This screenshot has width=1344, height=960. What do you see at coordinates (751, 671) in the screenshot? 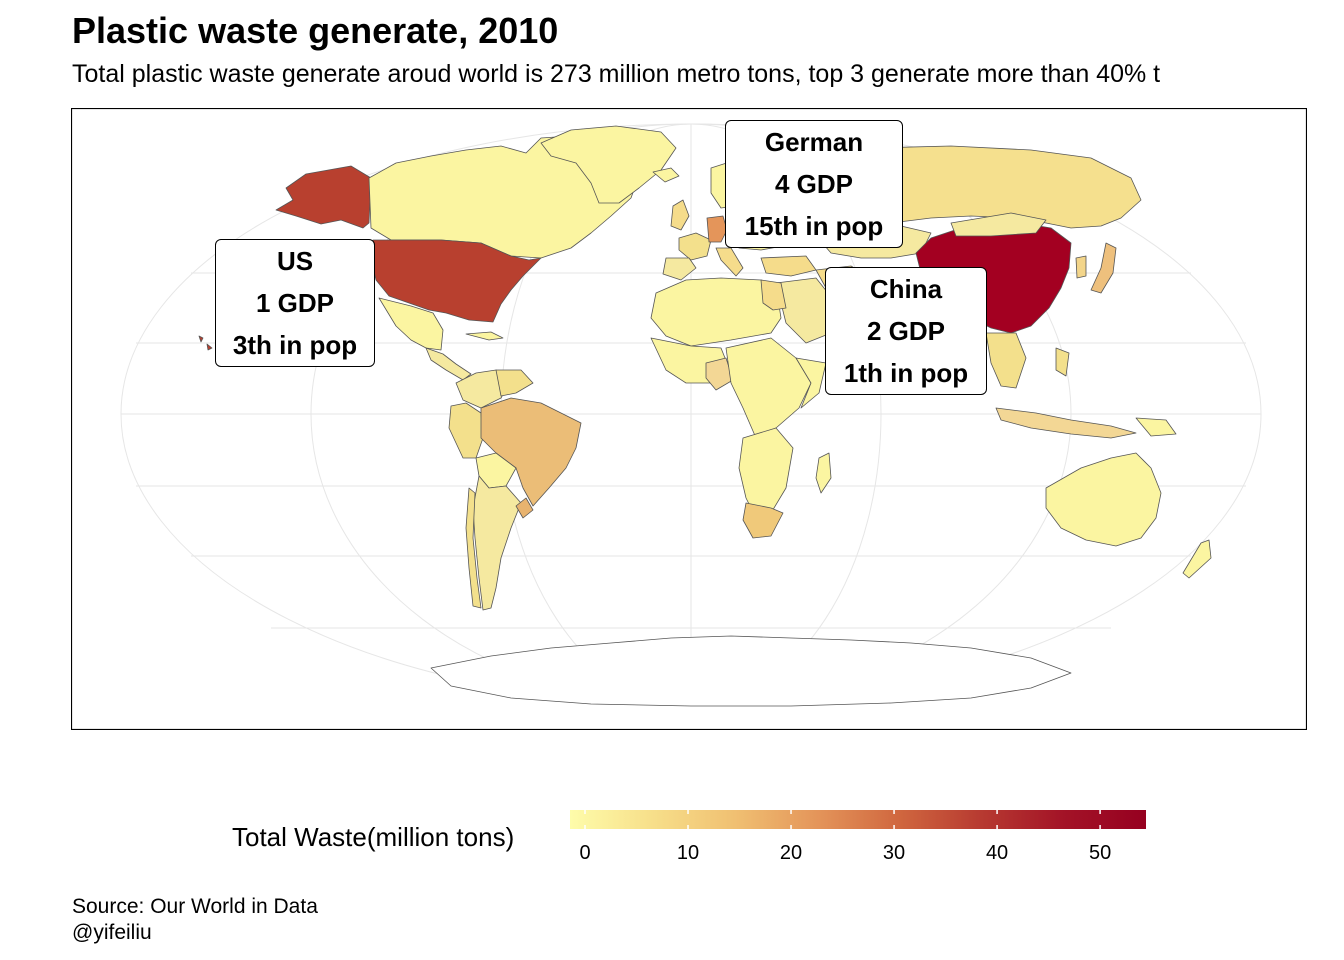
I see `country-antarctica` at bounding box center [751, 671].